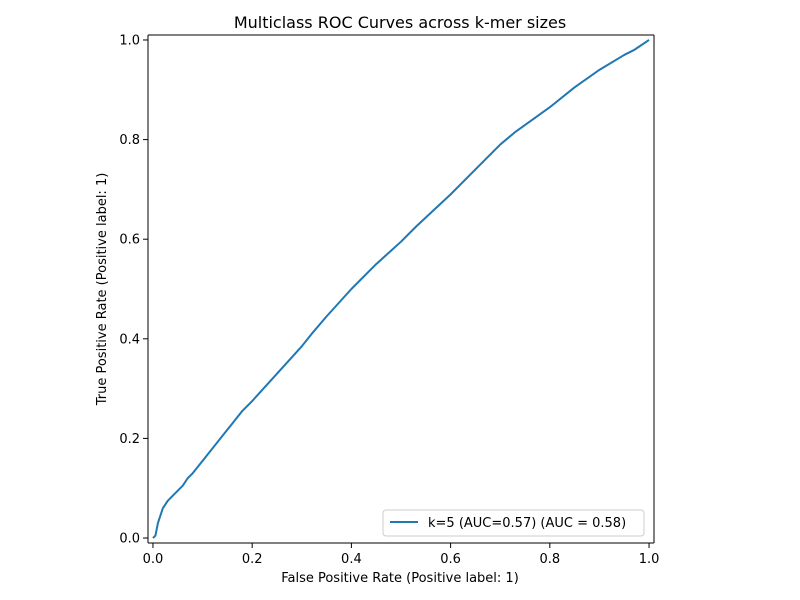 Image resolution: width=800 pixels, height=600 pixels. I want to click on legend-entry-label: k=5 (AUC=0.57) (AUC = 0.58), so click(527, 523).